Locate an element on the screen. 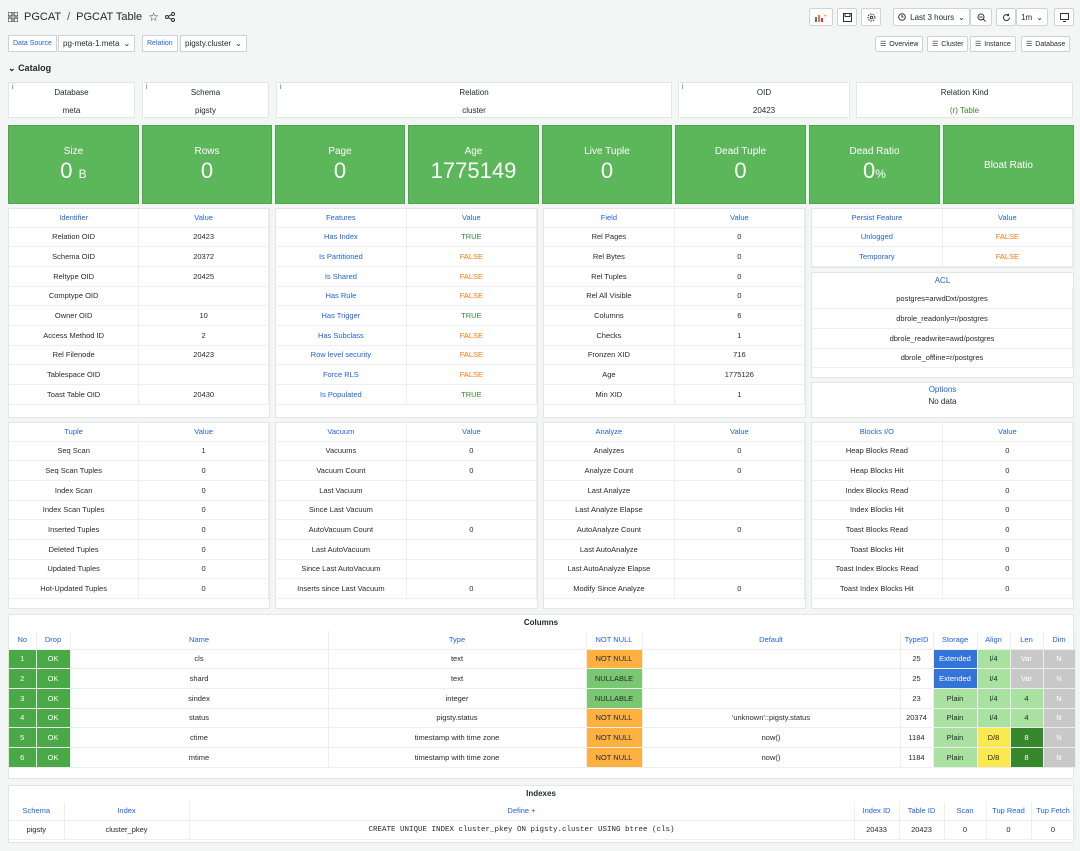  column-header: Tuple is located at coordinates (74, 432).